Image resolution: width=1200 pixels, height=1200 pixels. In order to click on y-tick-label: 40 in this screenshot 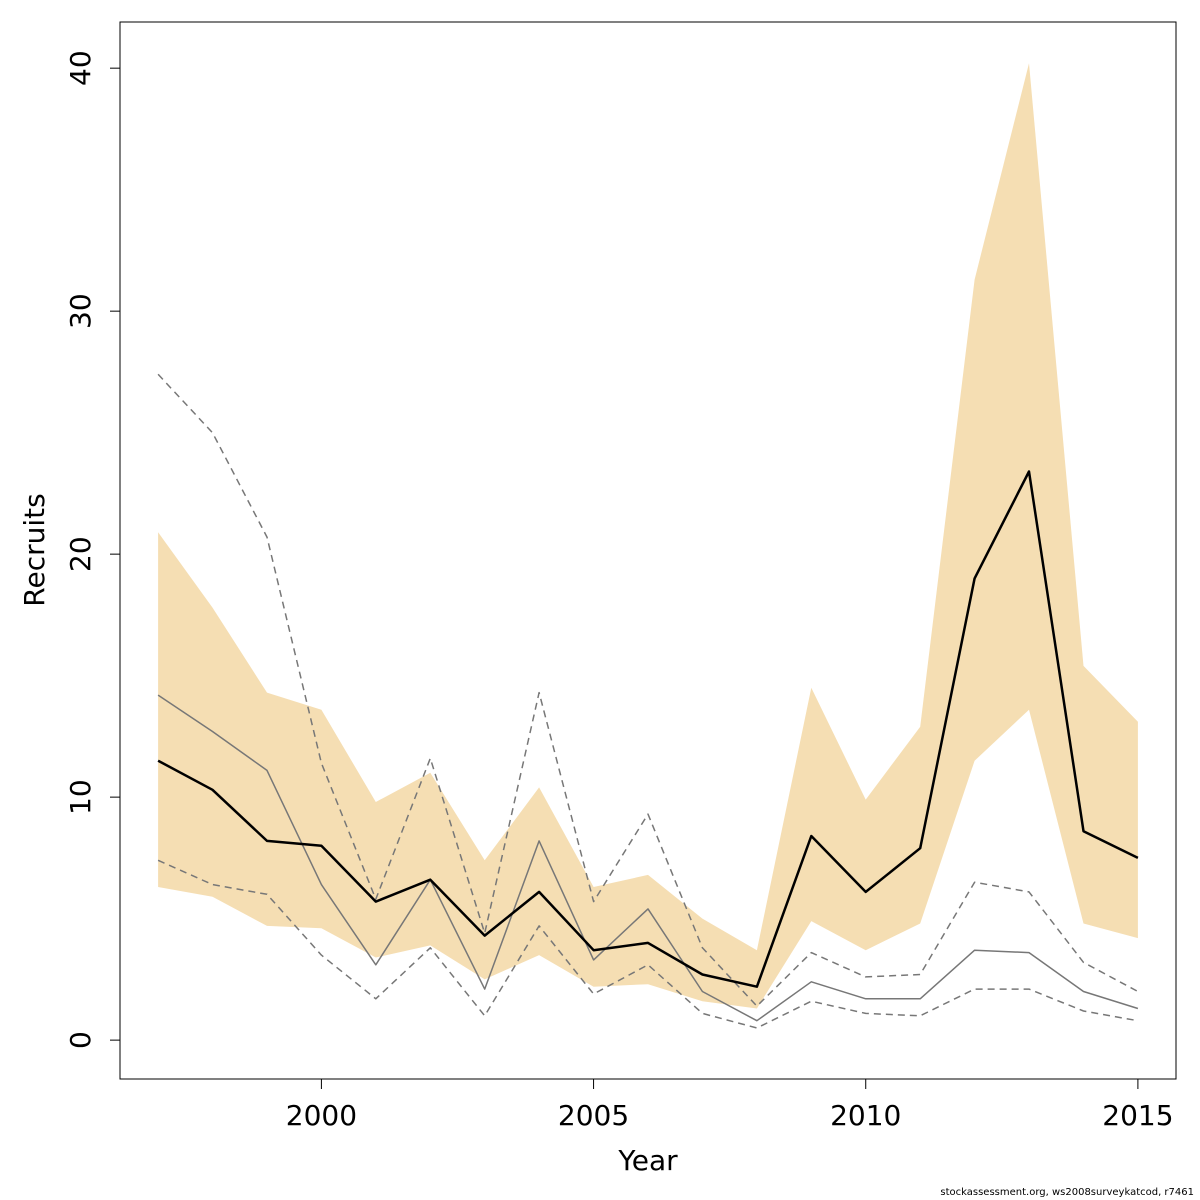, I will do `click(80, 68)`.